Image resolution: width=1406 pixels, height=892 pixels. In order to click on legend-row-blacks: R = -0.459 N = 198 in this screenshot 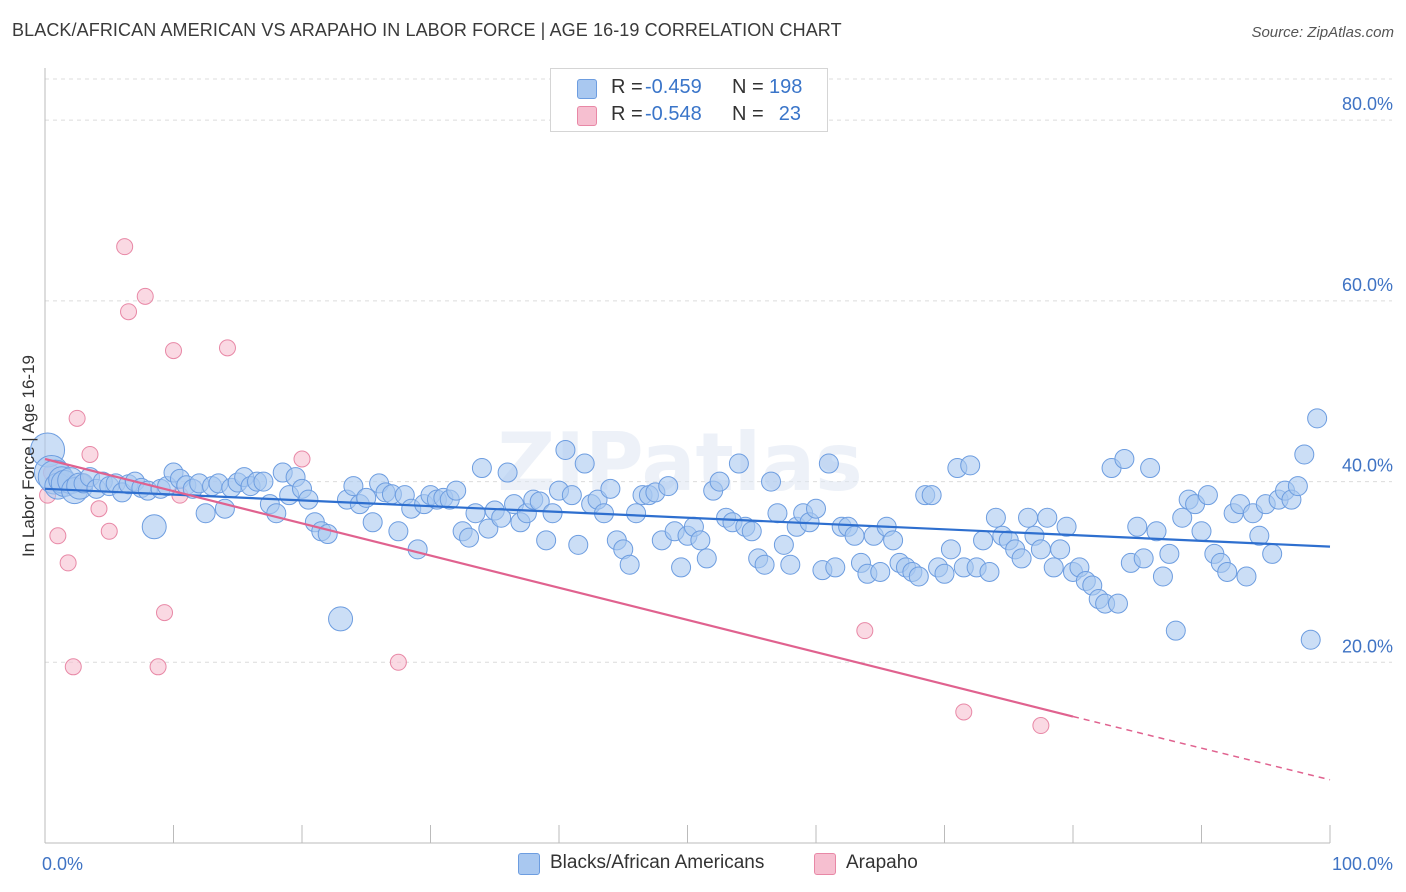, I will do `click(689, 88)`.